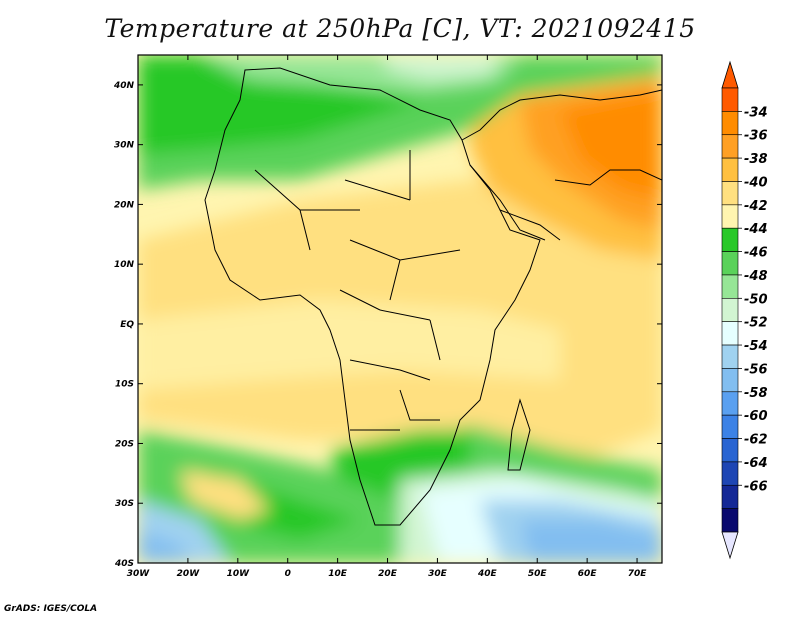 This screenshot has height=618, width=800. I want to click on colorbar-label: -66, so click(756, 486).